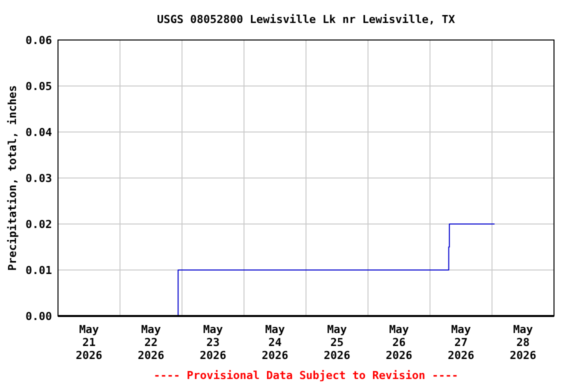  I want to click on chart-title: USGS 08052800 Lewisville Lk nr Lewisville, TX, so click(306, 19).